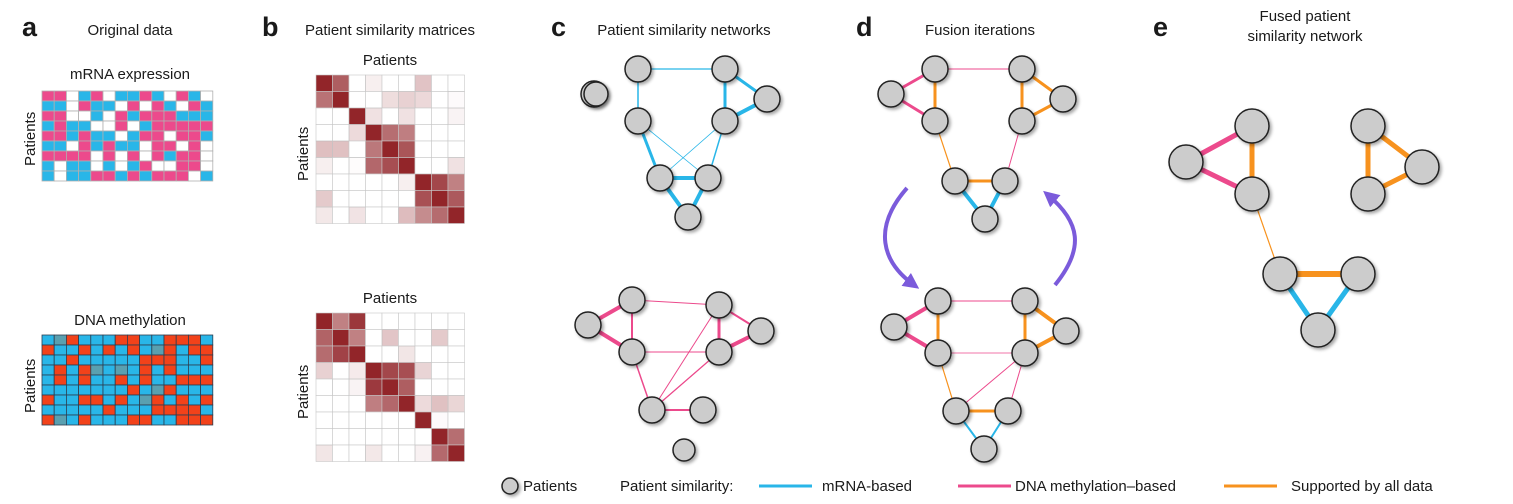 The image size is (1513, 504). What do you see at coordinates (864, 27) in the screenshot?
I see `panel-d-letter: d` at bounding box center [864, 27].